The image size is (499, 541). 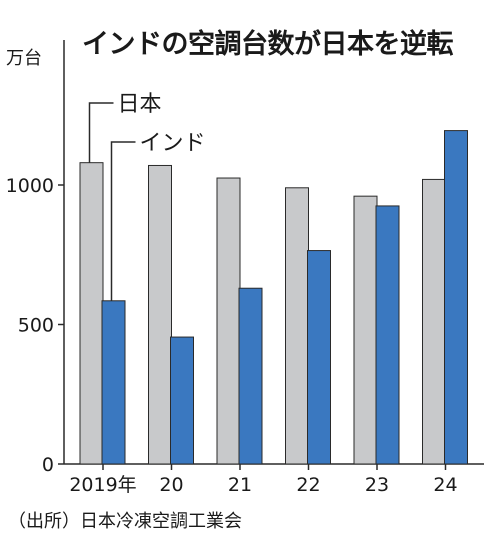 What do you see at coordinates (24, 58) in the screenshot?
I see `y-axis-unit: 万台` at bounding box center [24, 58].